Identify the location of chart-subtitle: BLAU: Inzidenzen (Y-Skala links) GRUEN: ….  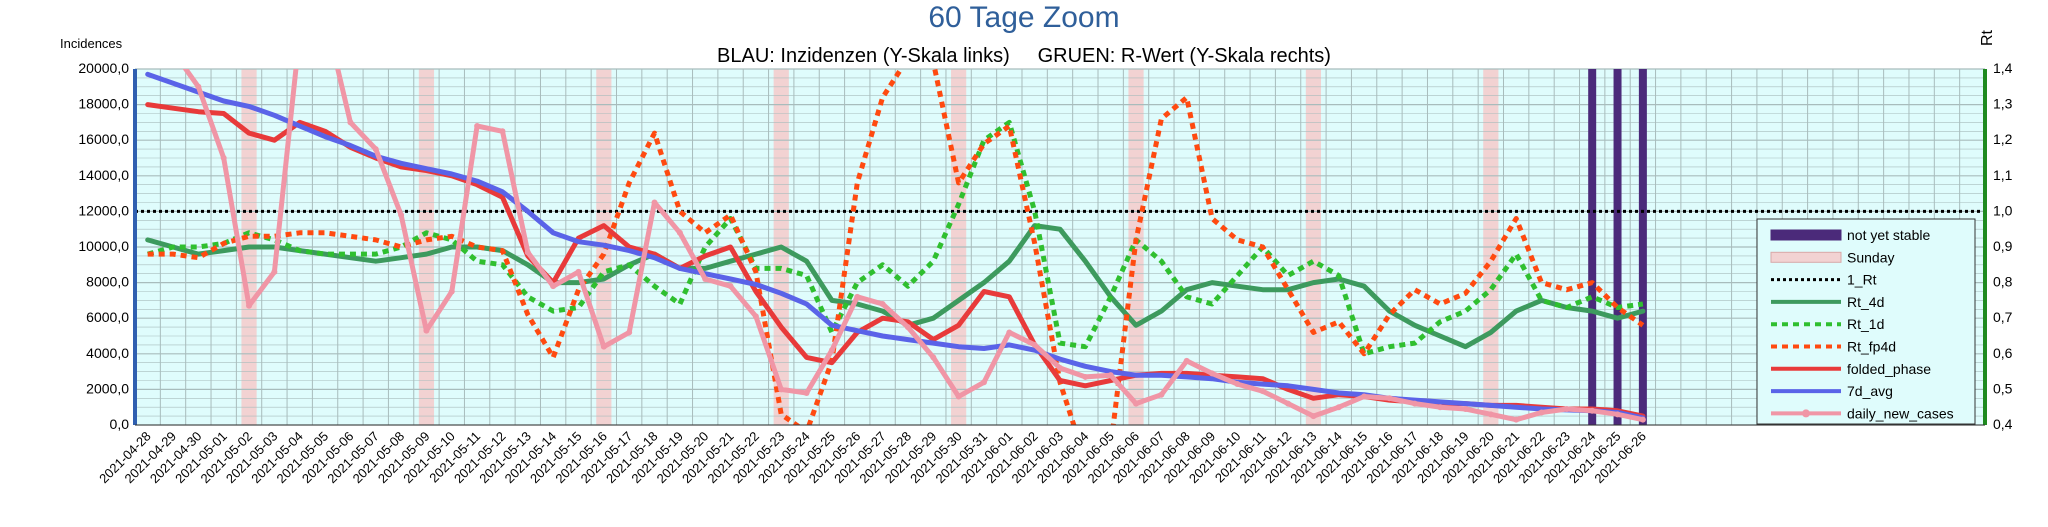
(1024, 56).